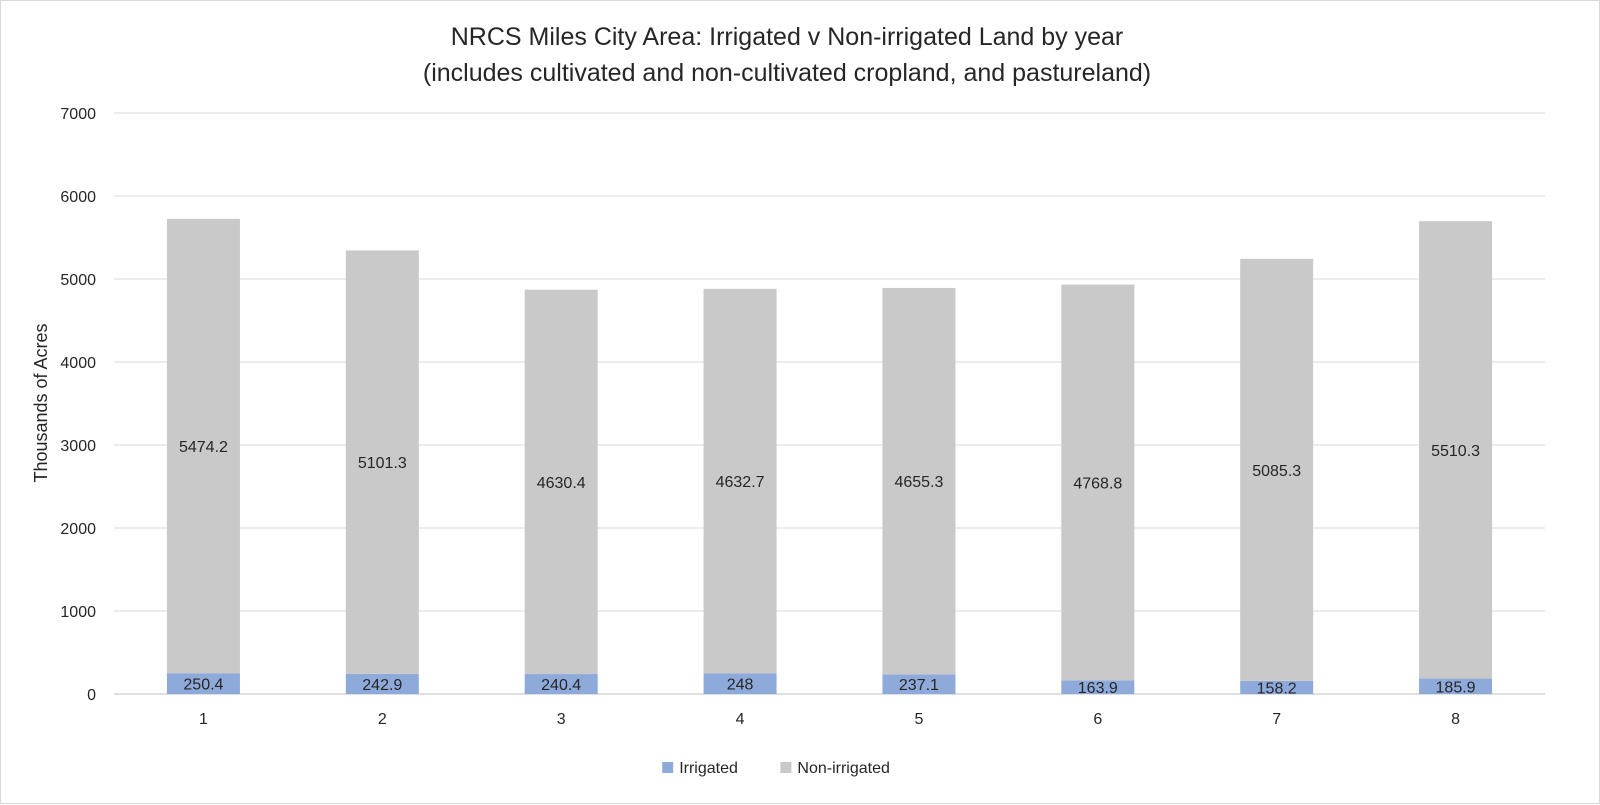 This screenshot has width=1600, height=805. Describe the element at coordinates (41, 402) in the screenshot. I see `y-axis-title: Thousands of Acres` at that location.